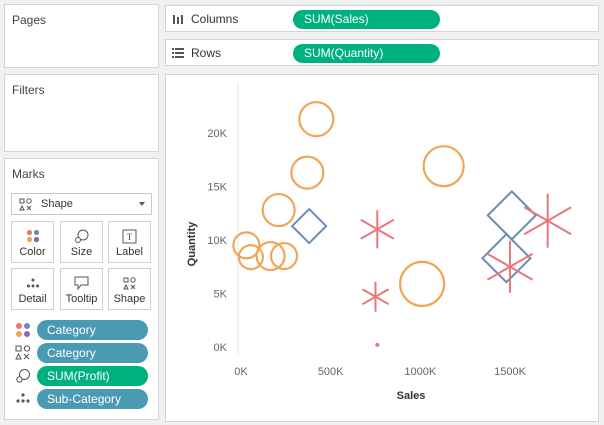 This screenshot has width=604, height=425. Describe the element at coordinates (81, 283) in the screenshot. I see `tooltip-icon` at that location.